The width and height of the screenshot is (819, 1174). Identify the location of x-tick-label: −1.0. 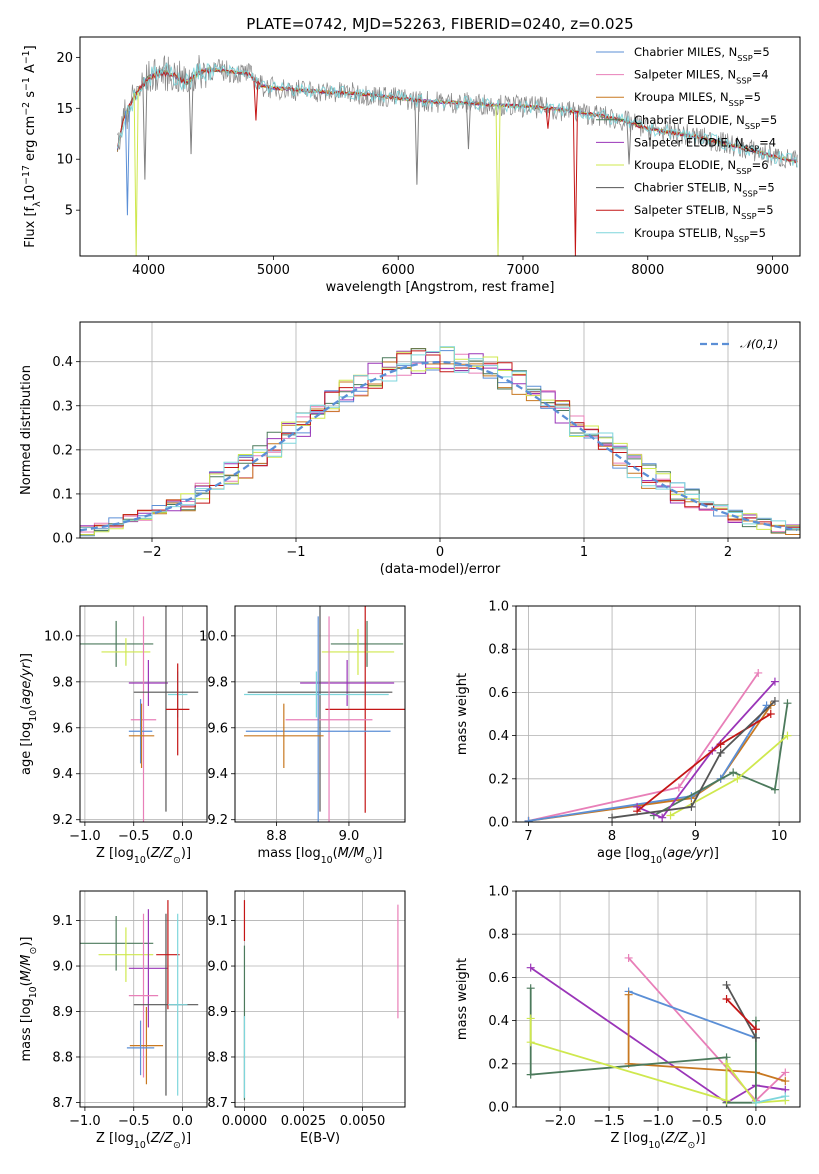
(658, 1121).